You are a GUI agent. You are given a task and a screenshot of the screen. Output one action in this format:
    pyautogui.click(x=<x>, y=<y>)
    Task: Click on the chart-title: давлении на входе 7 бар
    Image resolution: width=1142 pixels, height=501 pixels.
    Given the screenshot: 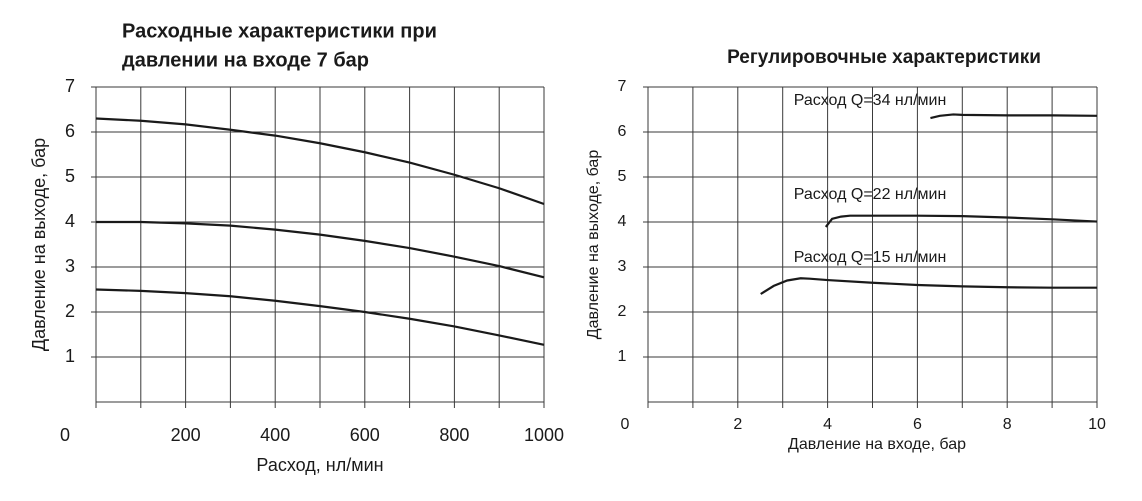 What is the action you would take?
    pyautogui.click(x=245, y=60)
    